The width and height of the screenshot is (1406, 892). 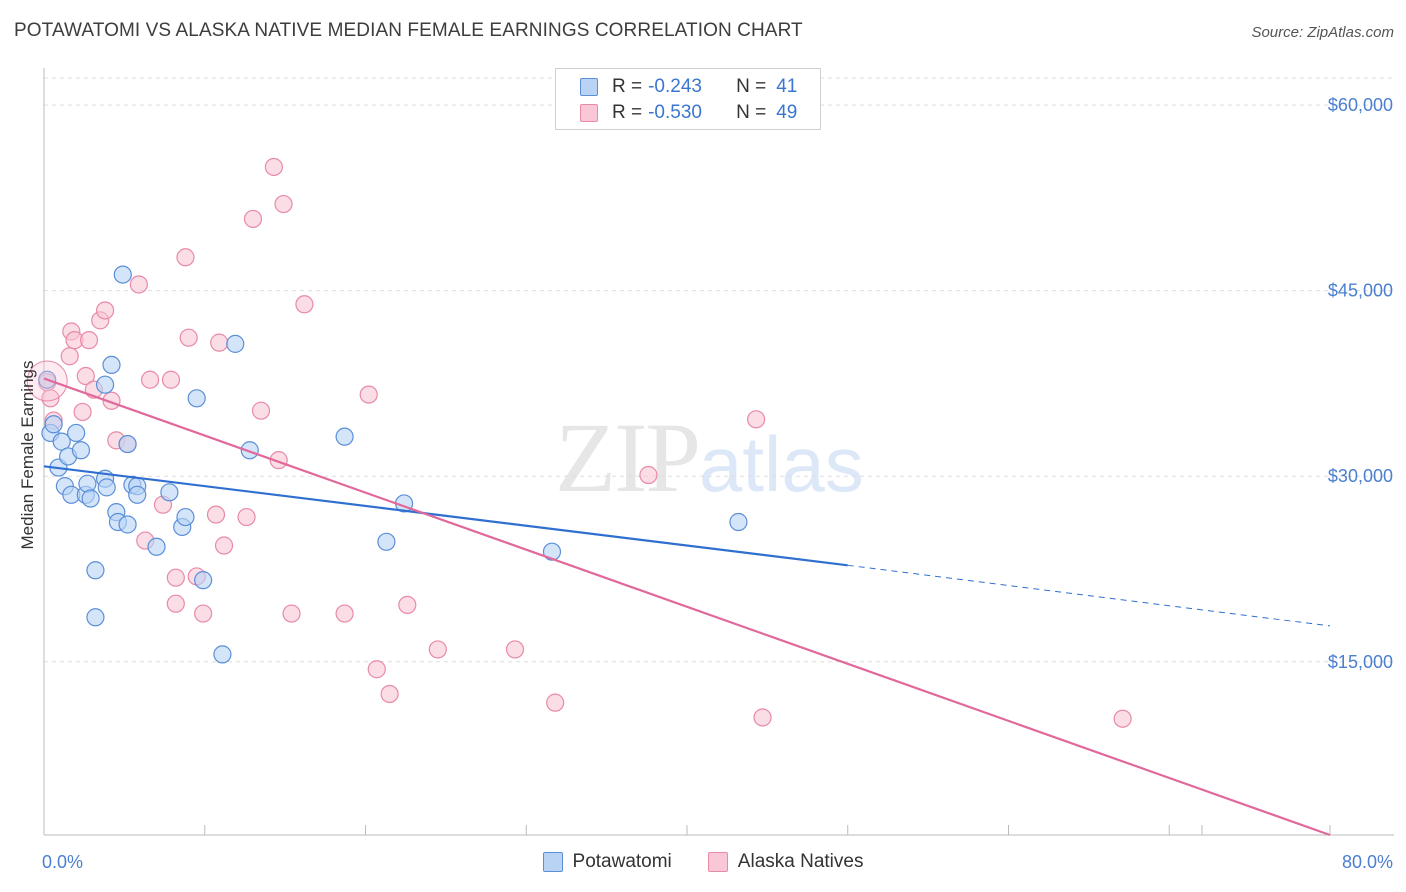 I want to click on legend-row-alaska-natives: R = -0.530 N = 49, so click(x=688, y=113).